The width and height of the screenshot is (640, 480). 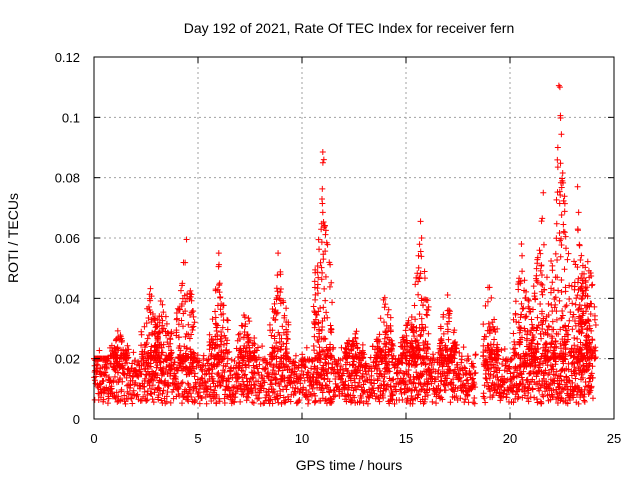 What do you see at coordinates (67, 238) in the screenshot?
I see `y-tick-labels: 0 0.02 0.04 0.06 0.08 0.1 0.12` at bounding box center [67, 238].